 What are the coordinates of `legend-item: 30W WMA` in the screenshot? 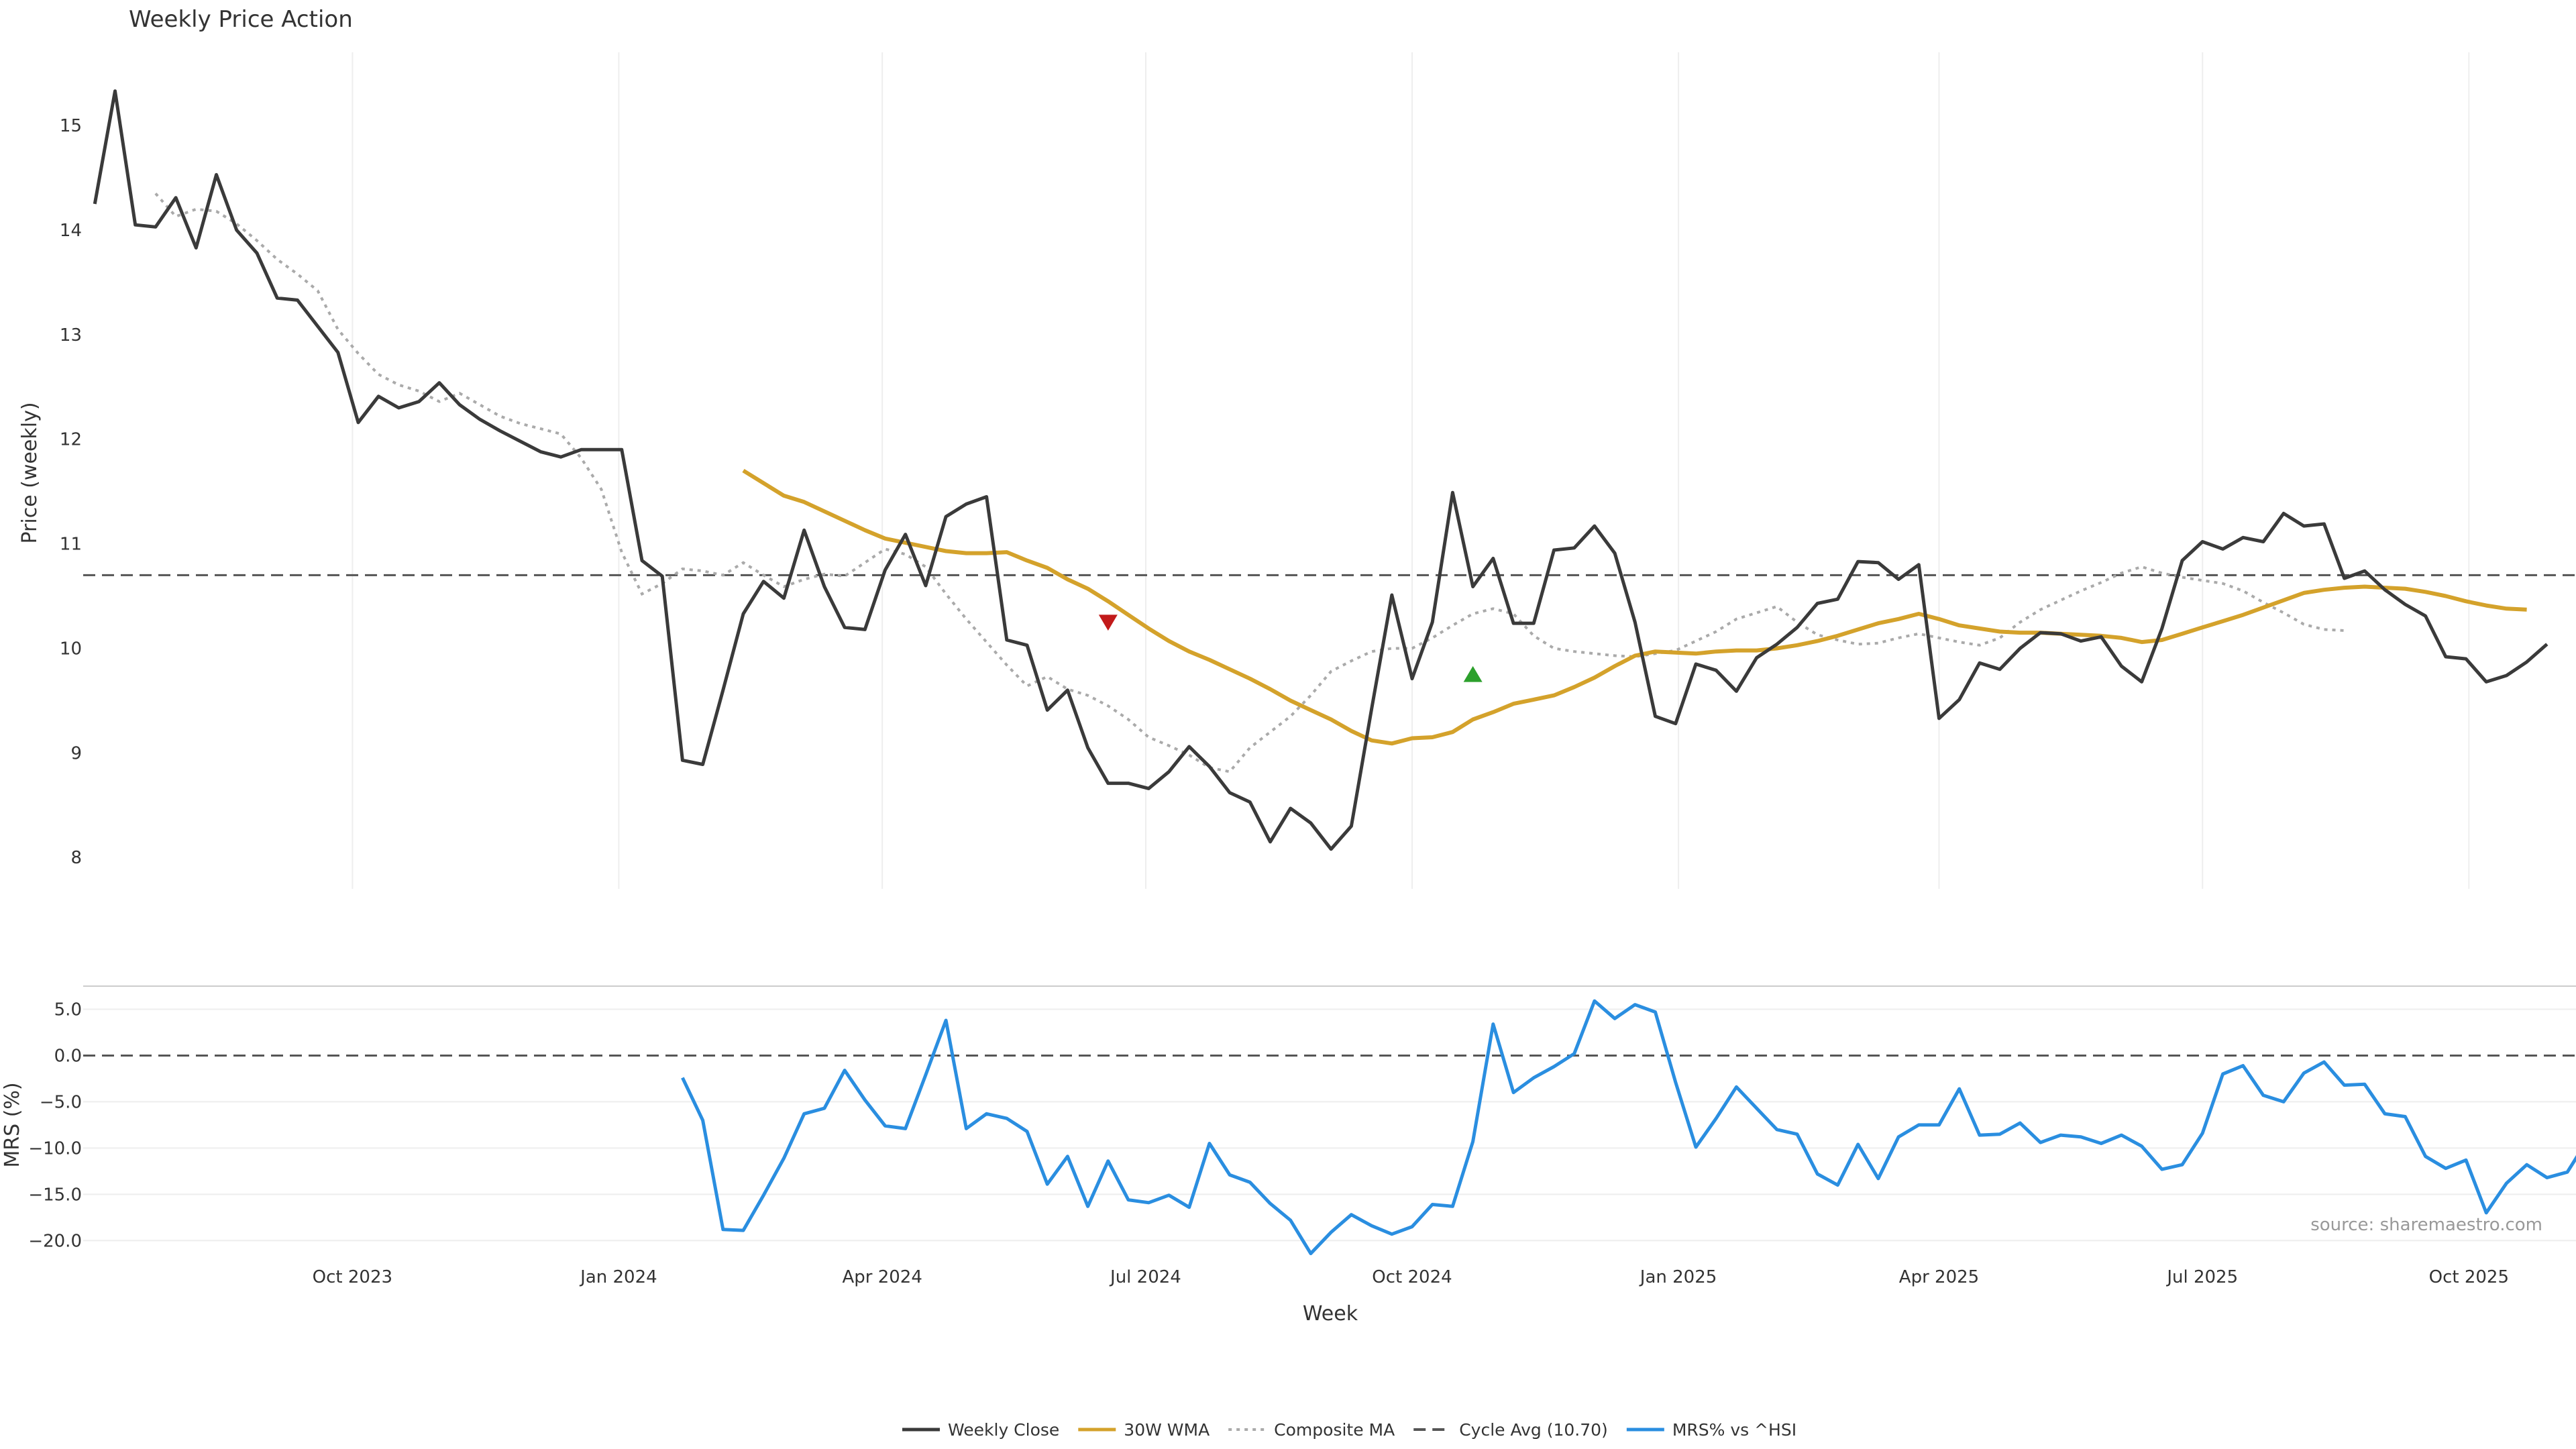 It's located at (1144, 1430).